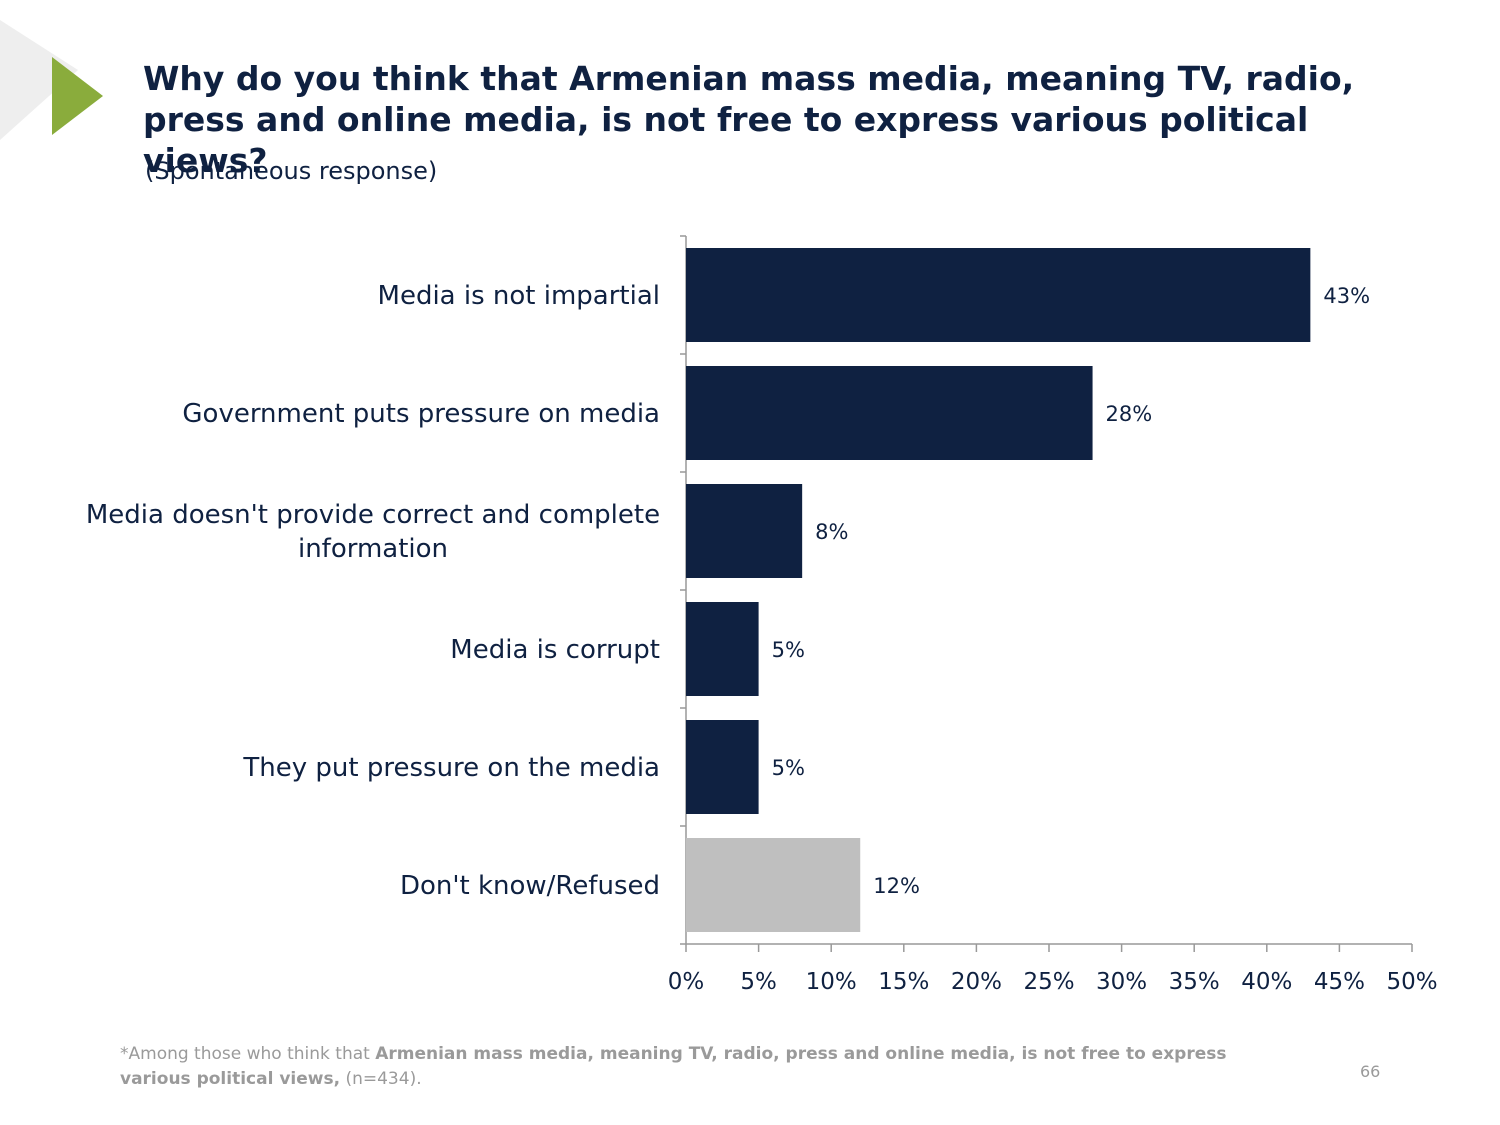 The image size is (1500, 1125). Describe the element at coordinates (248, 1054) in the screenshot. I see `footnote-prefix: *Among those who think that` at that location.